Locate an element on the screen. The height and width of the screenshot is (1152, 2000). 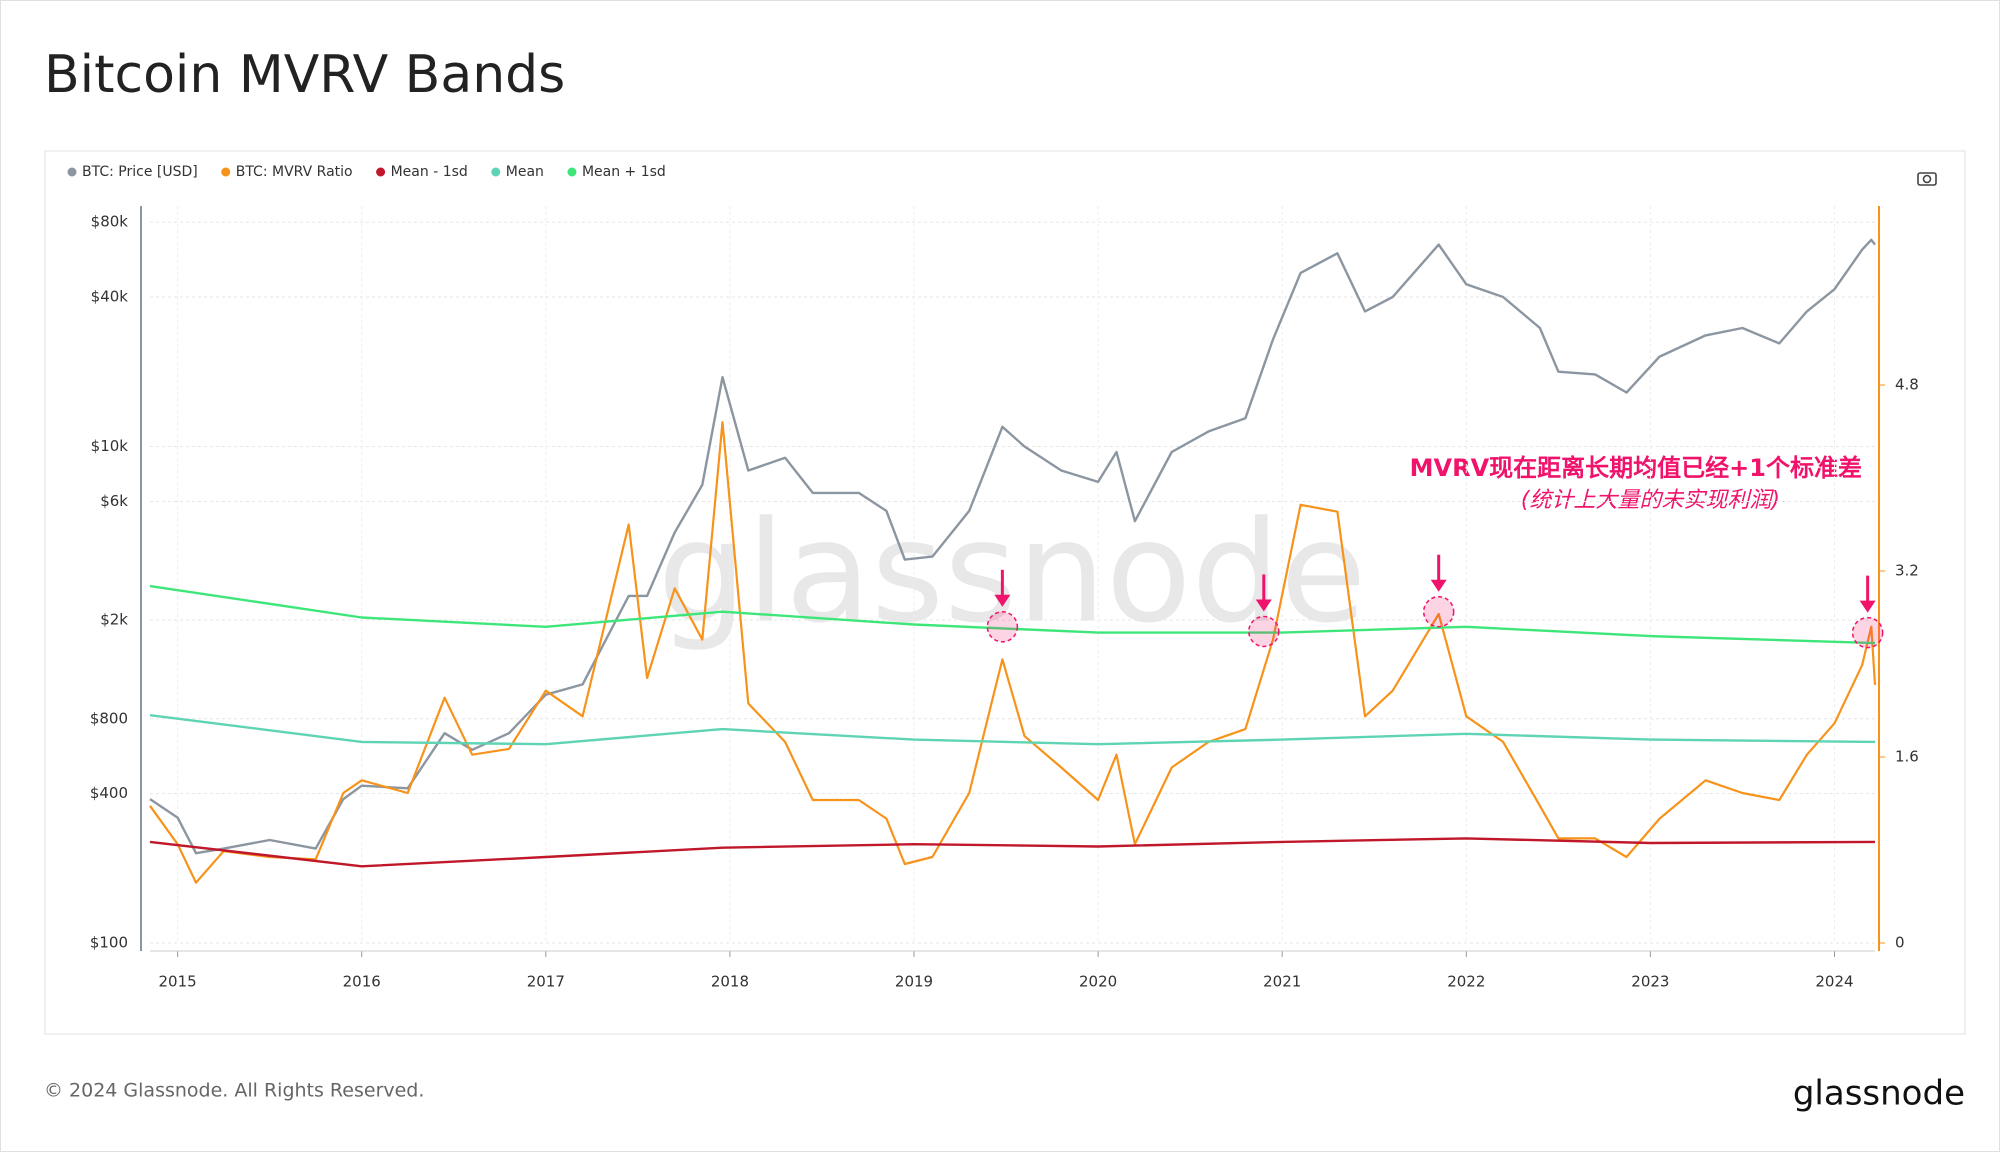
annotation: MVRV现在距离长期均值已经+1个标准差 is located at coordinates (1636, 468).